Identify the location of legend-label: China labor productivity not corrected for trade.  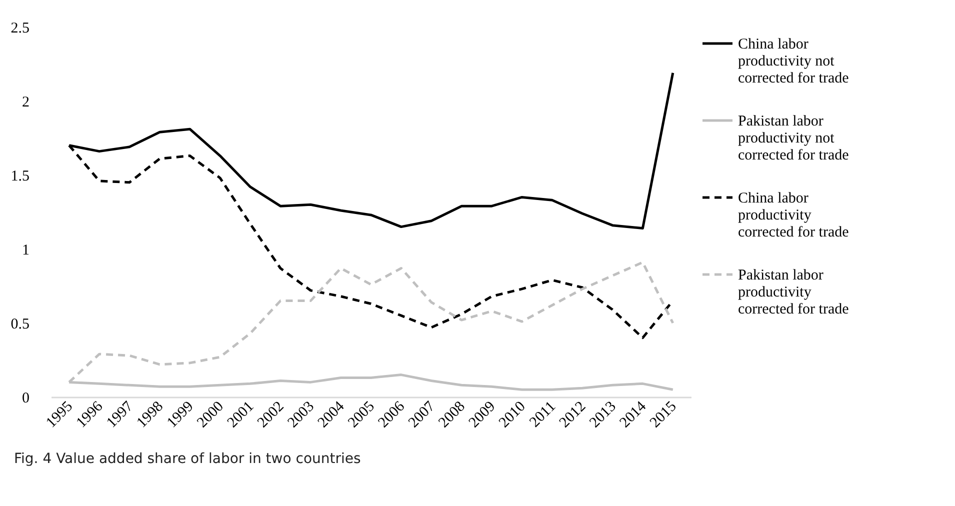
(794, 61).